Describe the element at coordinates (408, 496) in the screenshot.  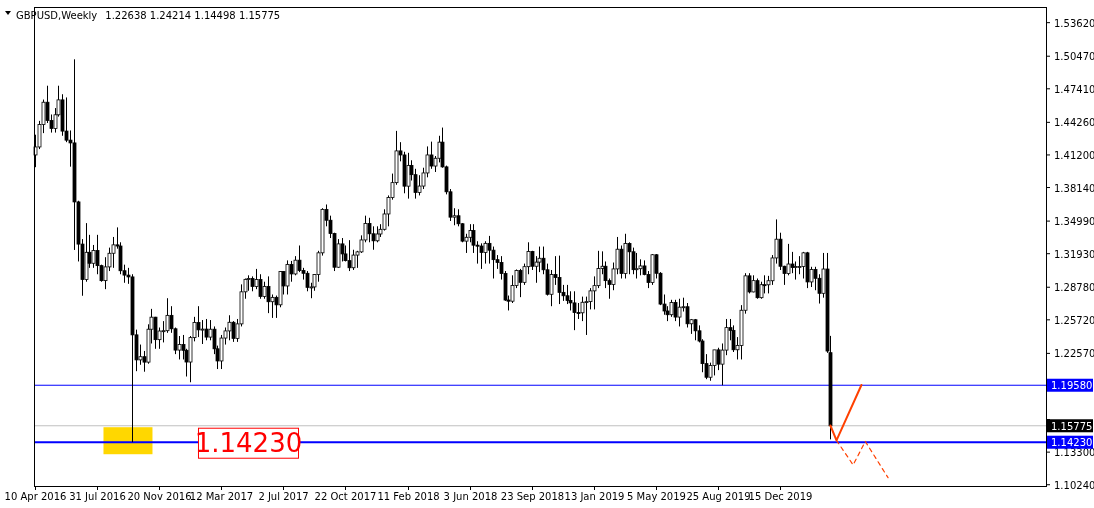
I see `x-tick-label: 11 Feb 2018` at that location.